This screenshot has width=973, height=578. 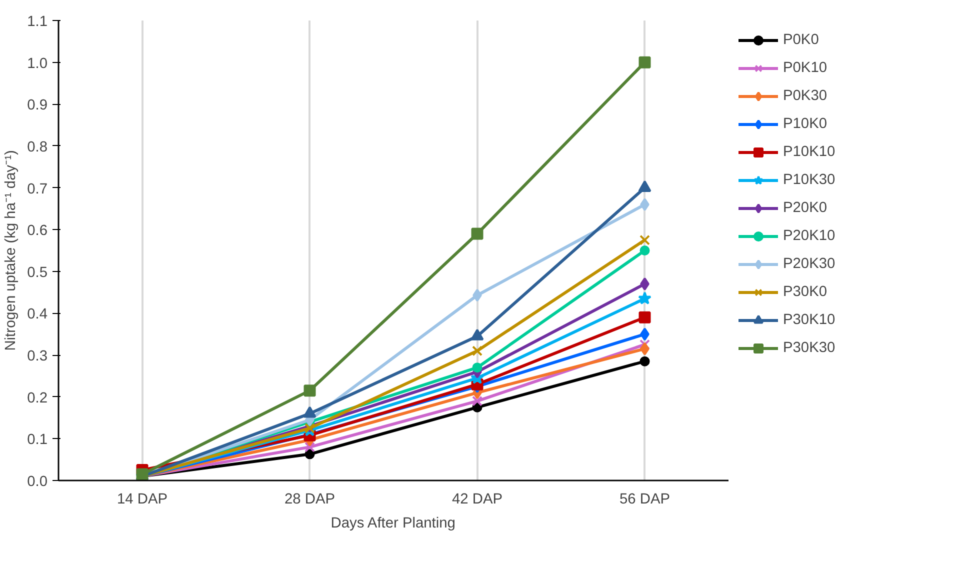 I want to click on x-tick-label: 56 DAP, so click(x=644, y=500).